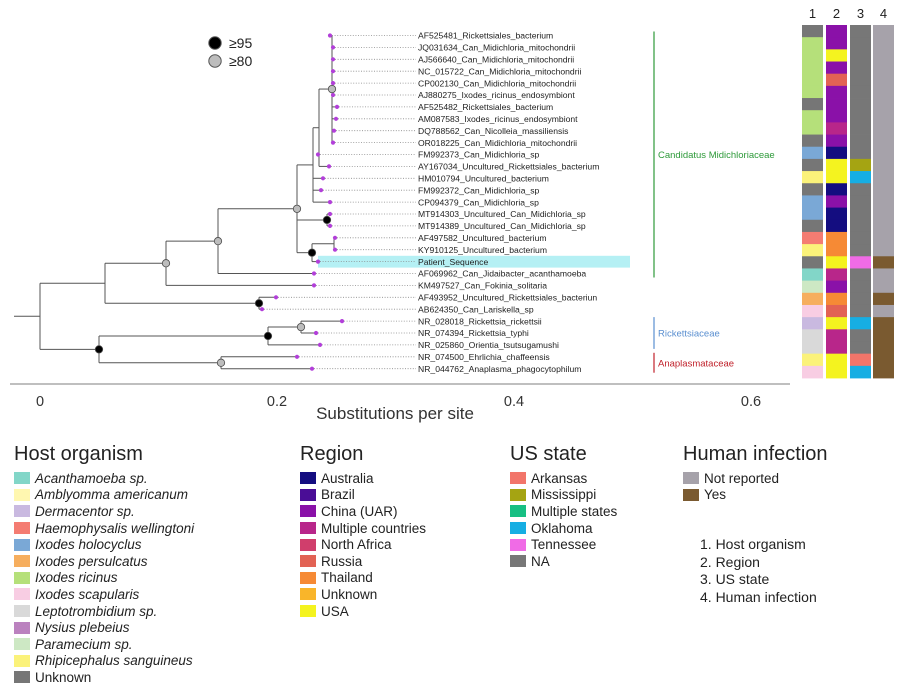  I want to click on legend-label: Paramecium sp., so click(84, 644).